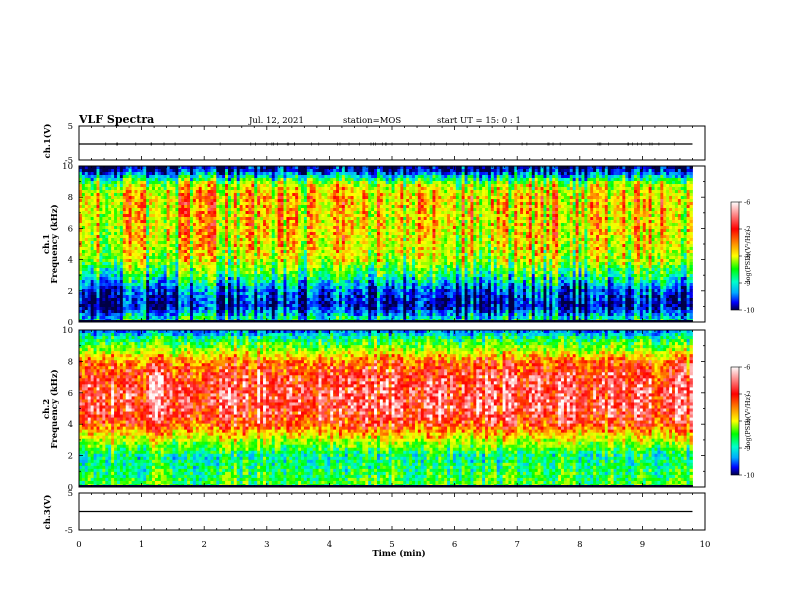 Image resolution: width=792 pixels, height=612 pixels. Describe the element at coordinates (329, 545) in the screenshot. I see `x-tick-label: 4` at that location.